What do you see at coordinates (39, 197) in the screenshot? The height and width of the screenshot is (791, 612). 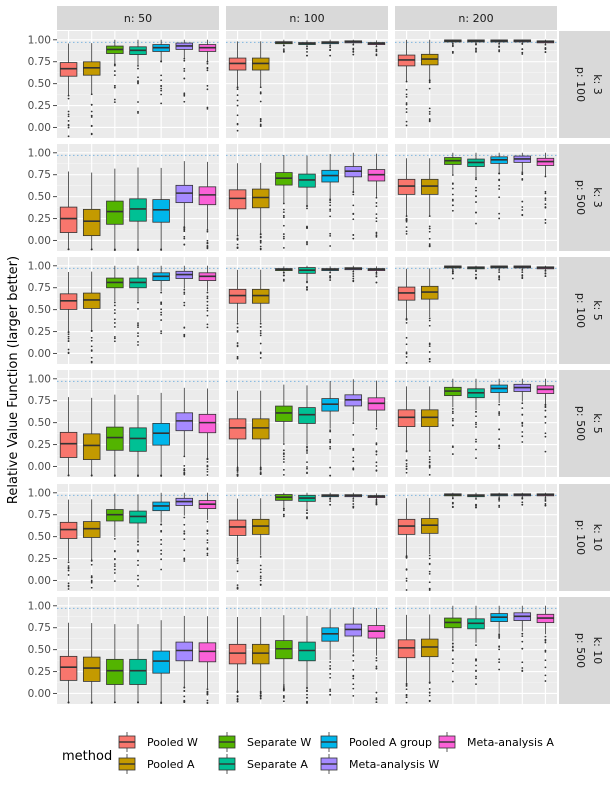 I see `y-tick-label: 0.50` at bounding box center [39, 197].